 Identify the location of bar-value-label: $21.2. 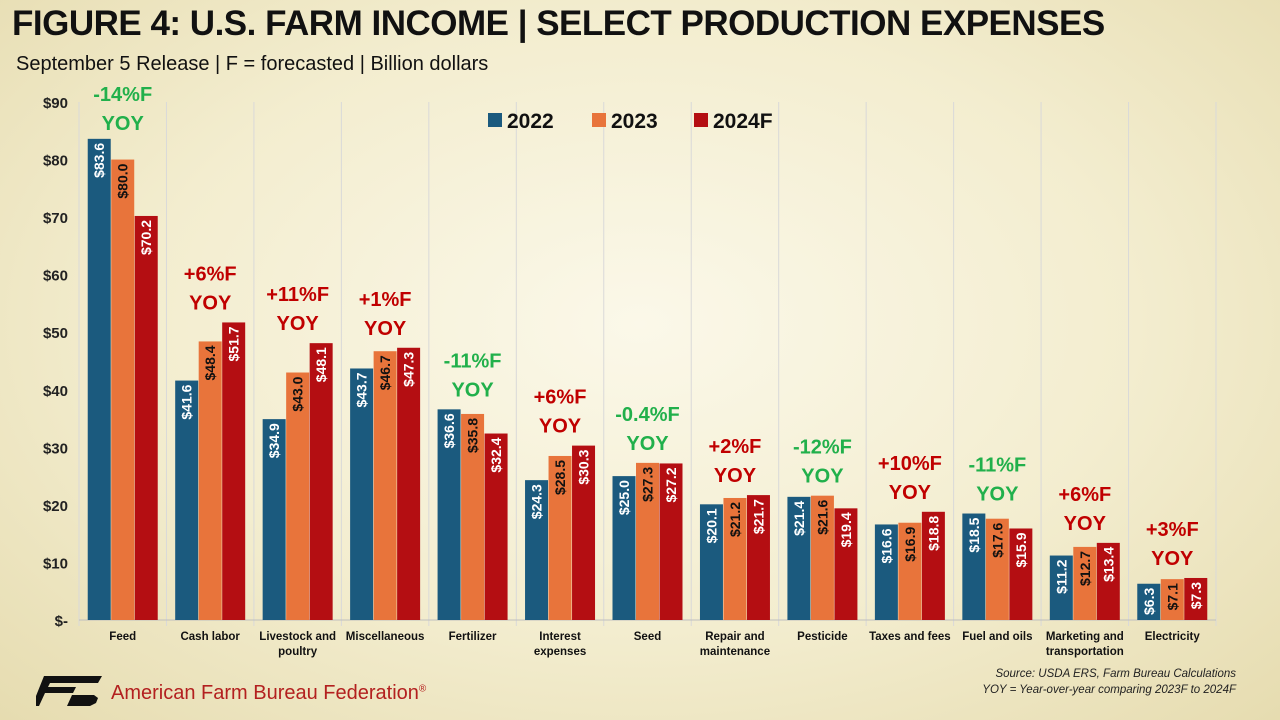
(735, 519).